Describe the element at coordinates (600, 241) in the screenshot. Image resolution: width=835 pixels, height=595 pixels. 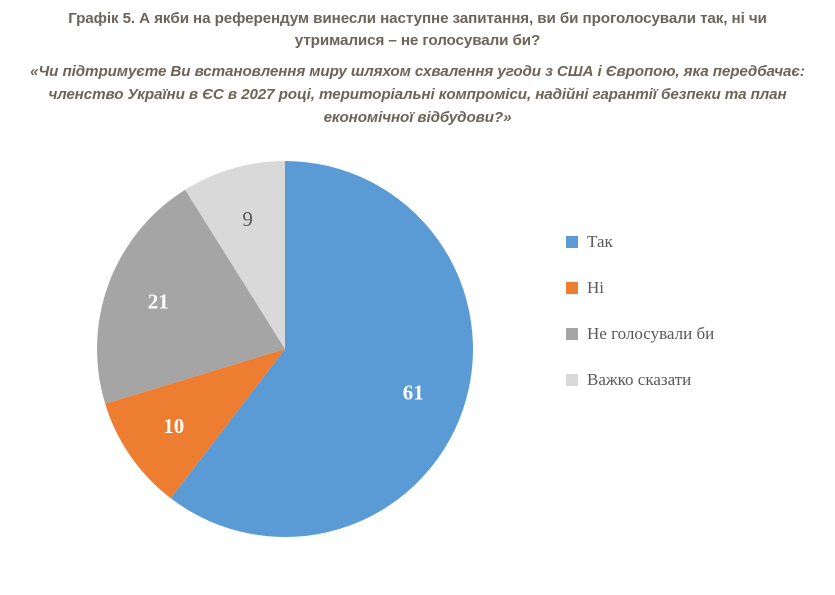
I see `legend-item-label: Так` at that location.